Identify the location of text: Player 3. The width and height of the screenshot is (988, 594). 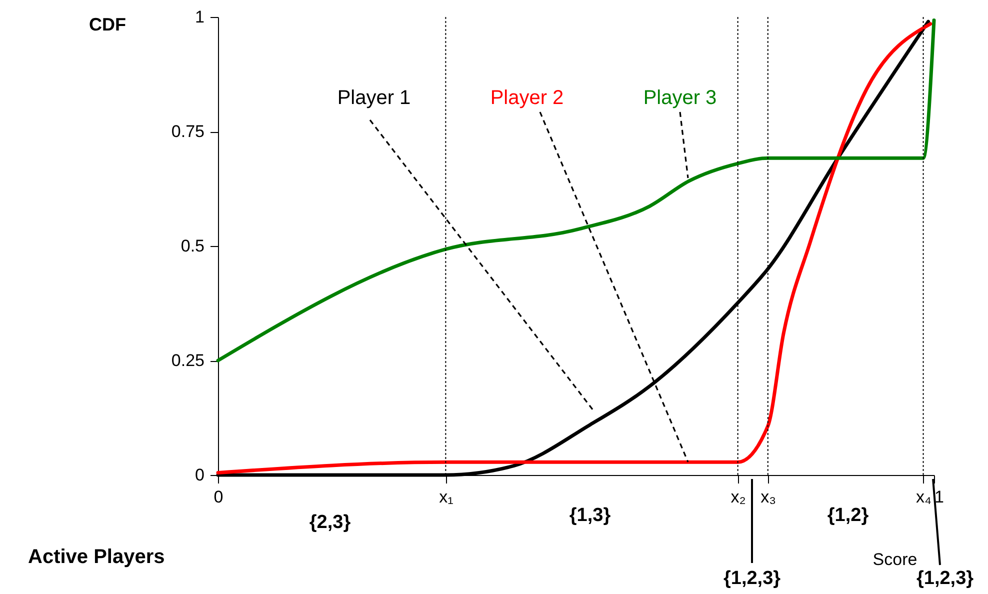
(680, 98).